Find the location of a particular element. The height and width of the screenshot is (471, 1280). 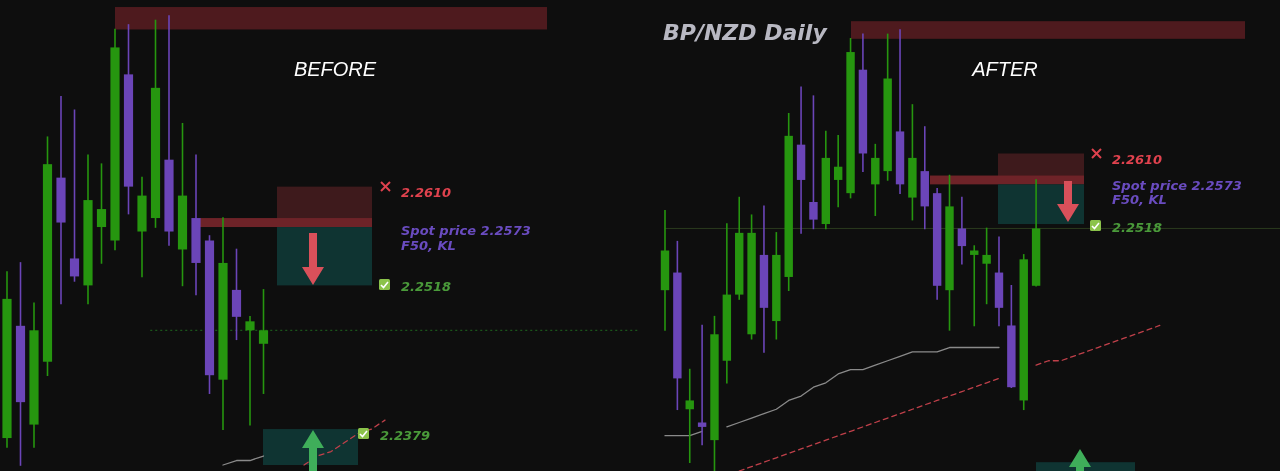

text: BEFORE is located at coordinates (335, 69).